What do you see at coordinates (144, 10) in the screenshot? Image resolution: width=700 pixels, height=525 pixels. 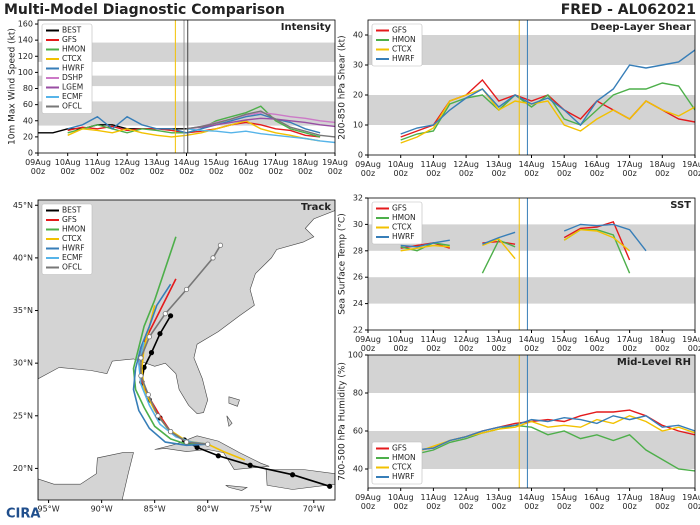 I see `page-title: Multi-Model Diagnostic Comparison` at bounding box center [144, 10].